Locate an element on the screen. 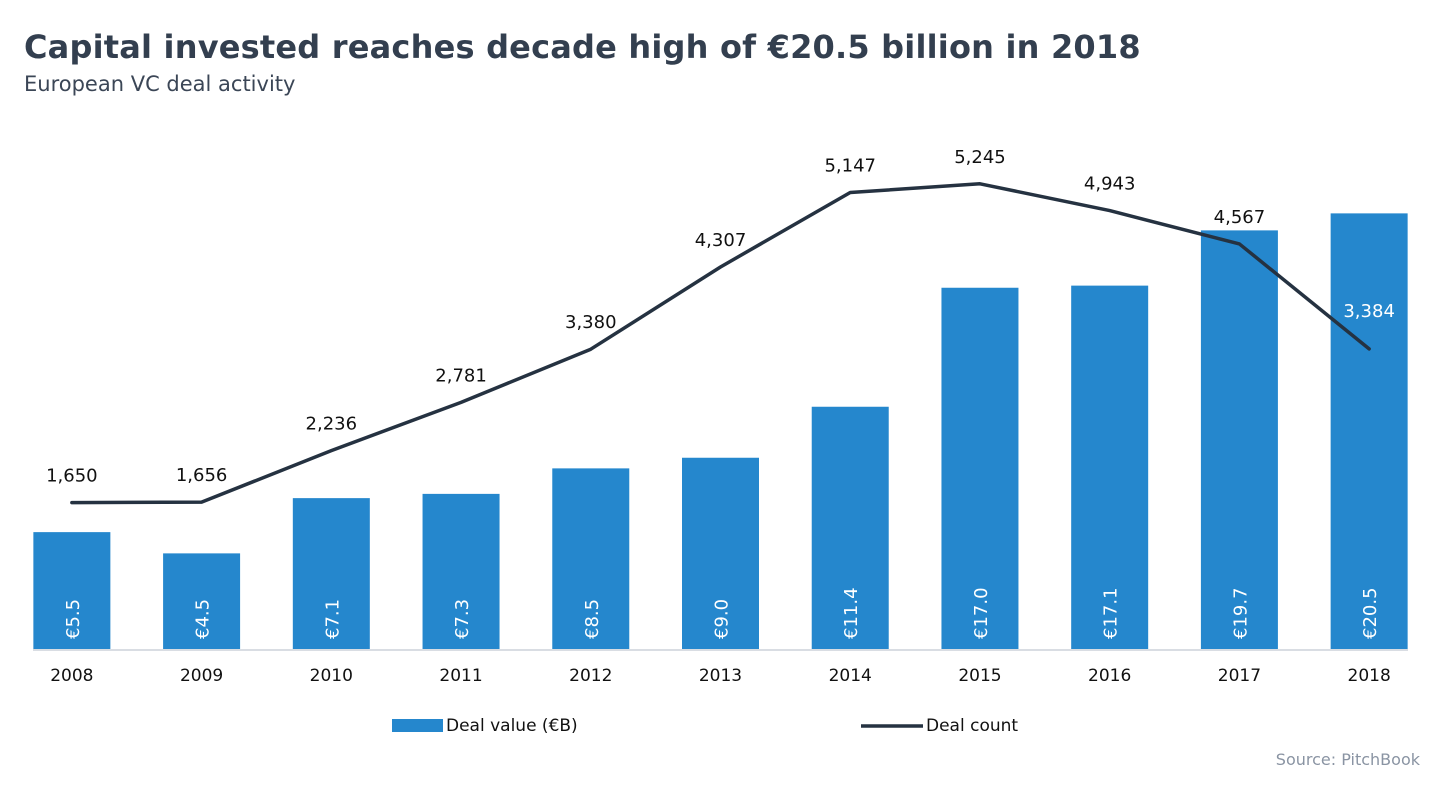  bar-2018 is located at coordinates (1369, 431).